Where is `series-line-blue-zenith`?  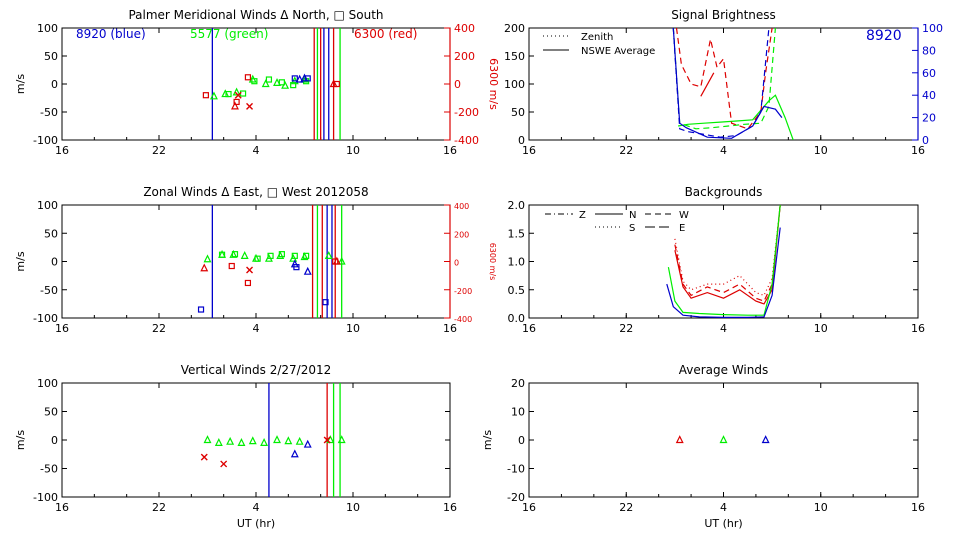
series-line-blue-zenith is located at coordinates (721, 83).